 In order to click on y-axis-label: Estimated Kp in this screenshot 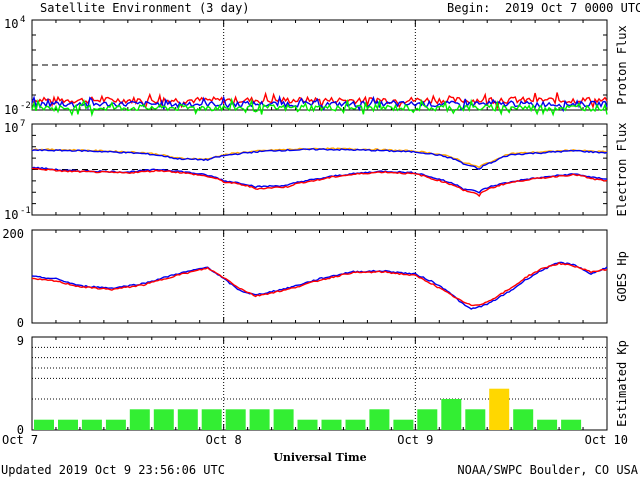, I will do `click(622, 383)`.